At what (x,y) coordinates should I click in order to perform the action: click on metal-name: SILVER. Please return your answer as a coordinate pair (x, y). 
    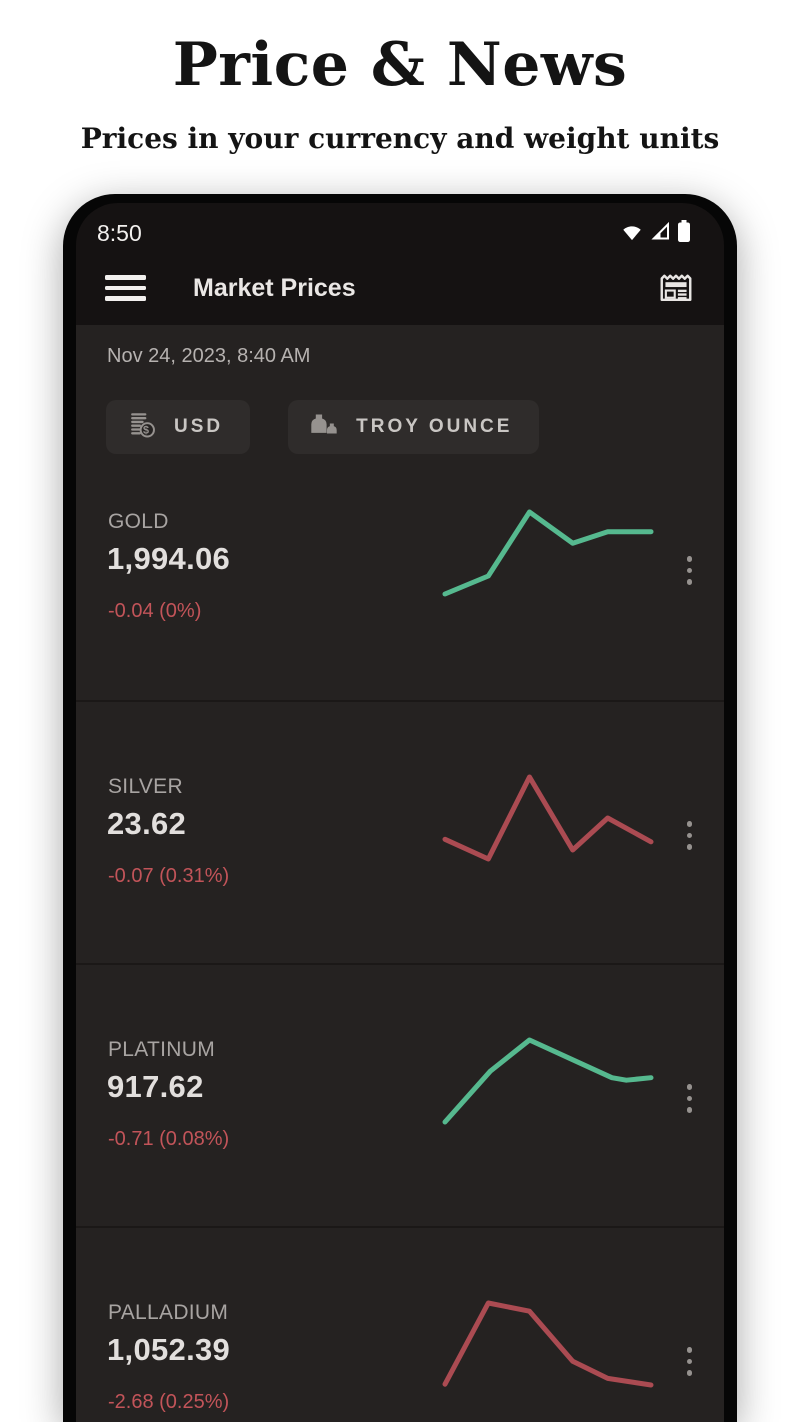
    Looking at the image, I should click on (145, 786).